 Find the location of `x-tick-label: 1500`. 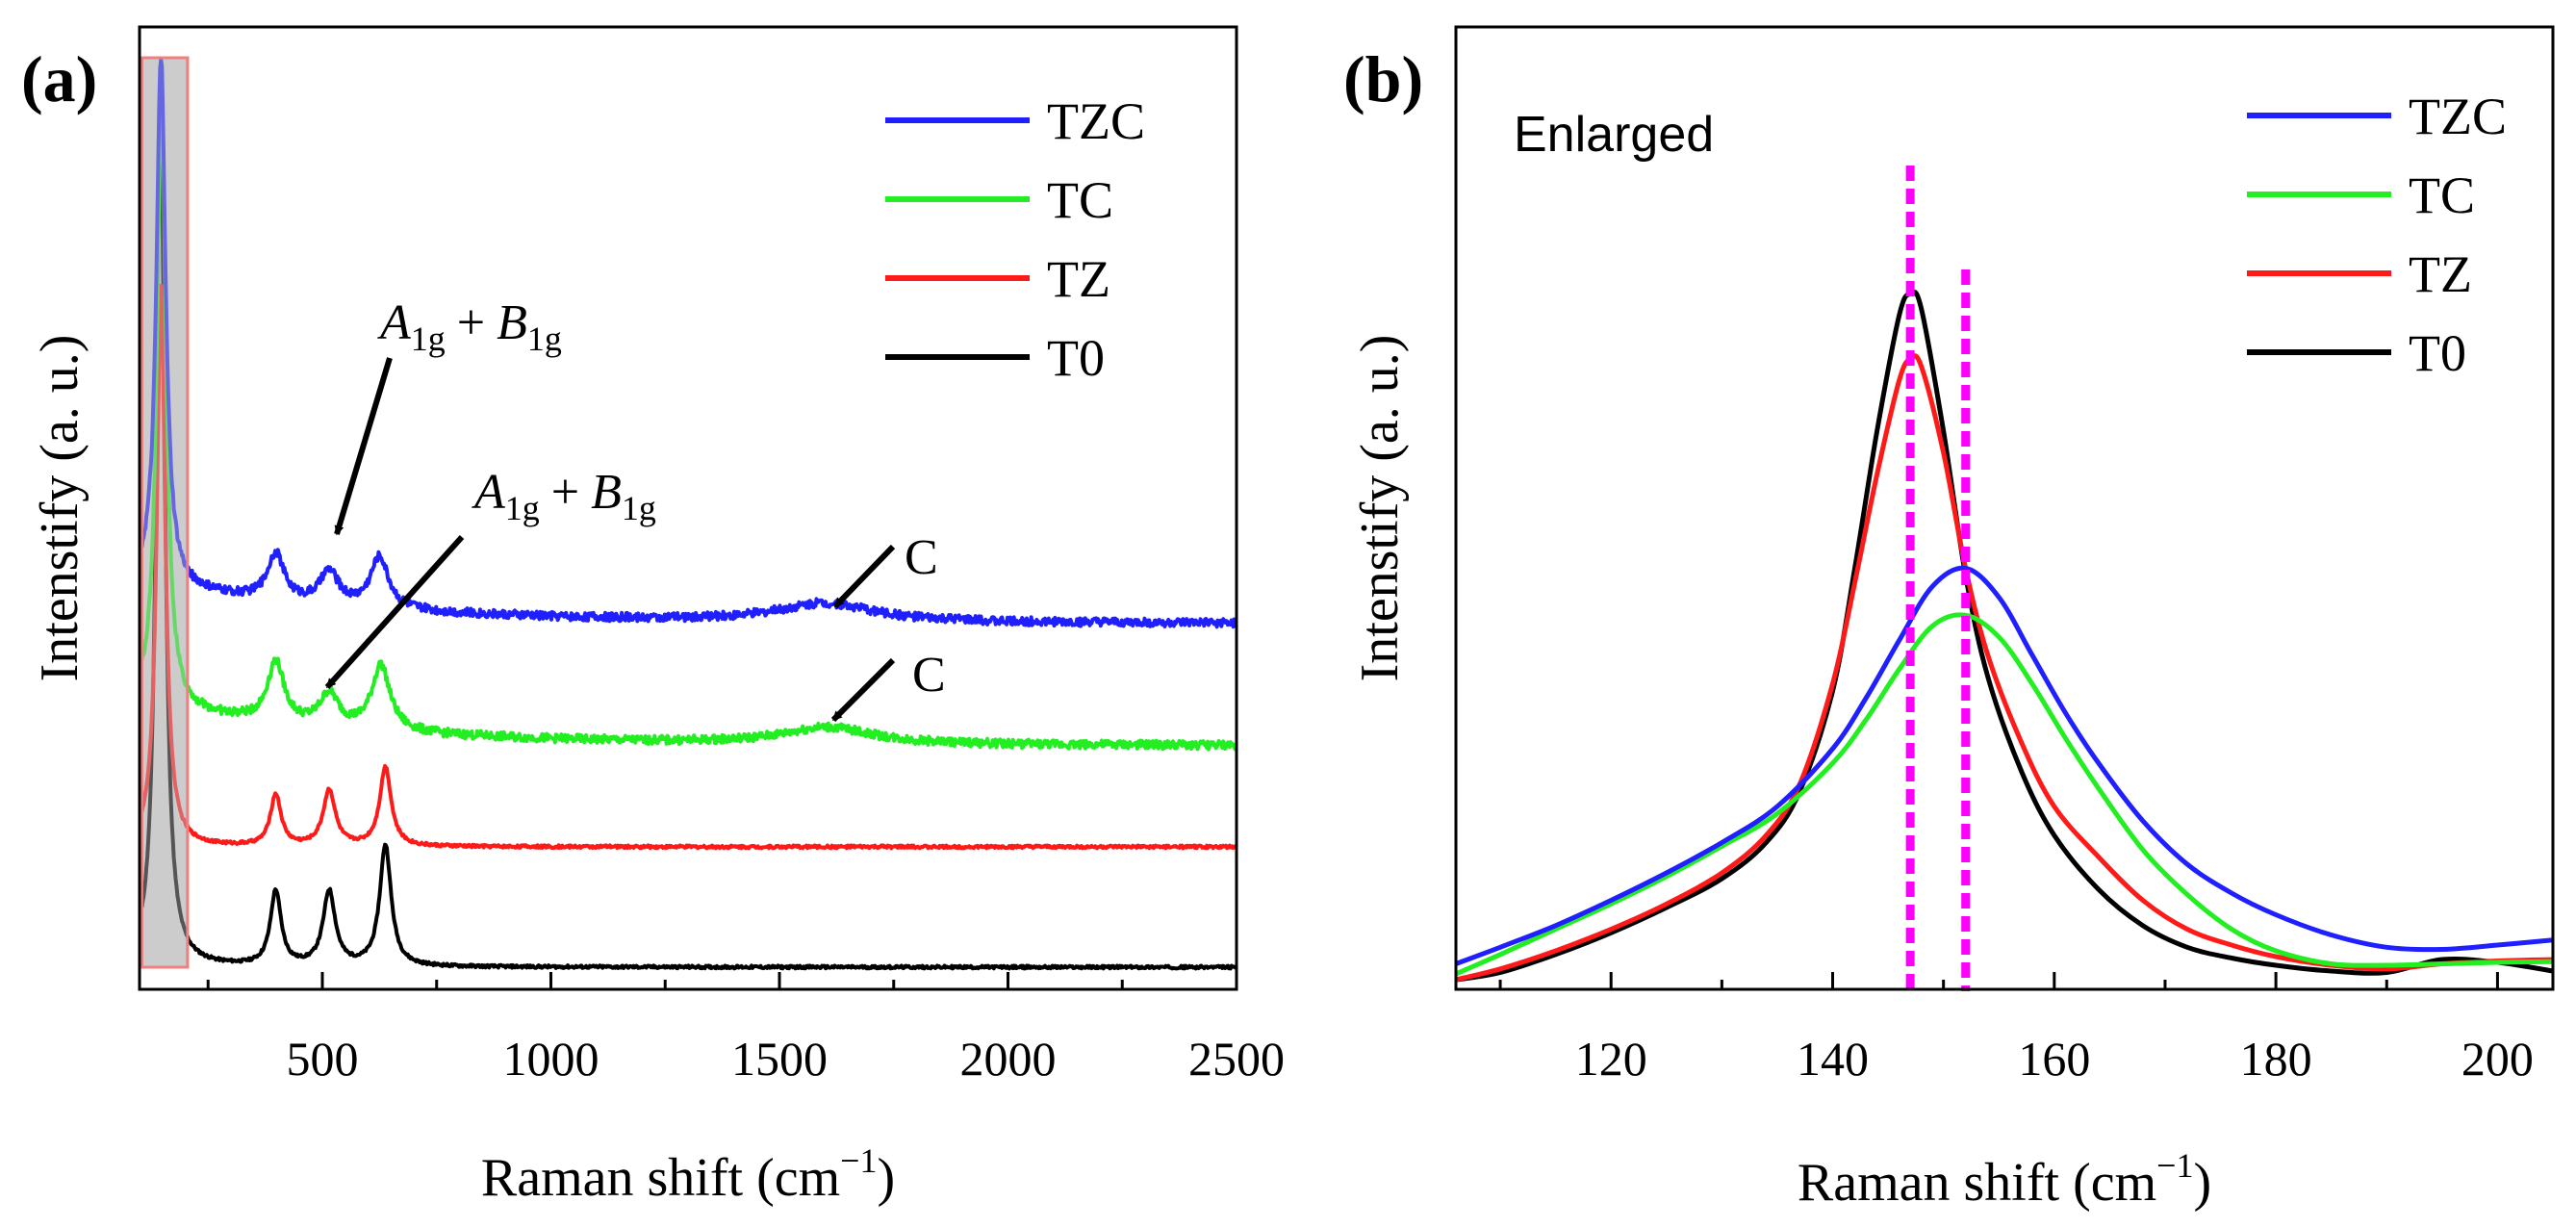

x-tick-label: 1500 is located at coordinates (779, 1059).